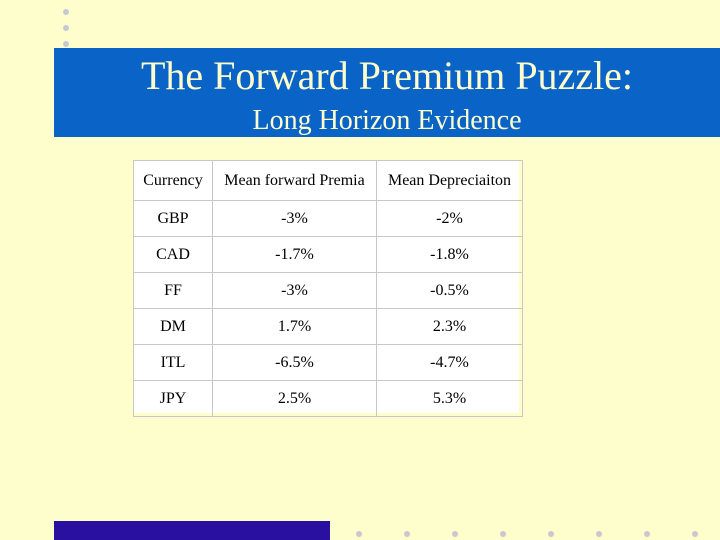 This screenshot has height=540, width=720. I want to click on cell-depreciation: 5.3%, so click(449, 398).